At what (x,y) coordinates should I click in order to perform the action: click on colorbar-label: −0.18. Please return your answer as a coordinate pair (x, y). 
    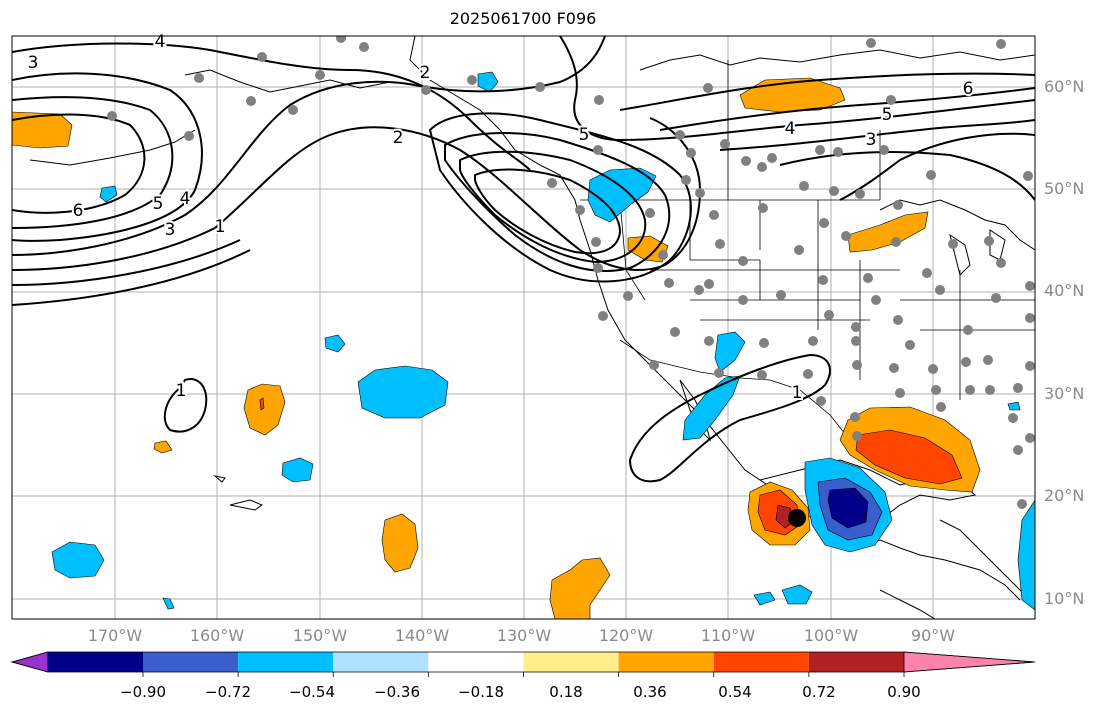
    Looking at the image, I should click on (481, 692).